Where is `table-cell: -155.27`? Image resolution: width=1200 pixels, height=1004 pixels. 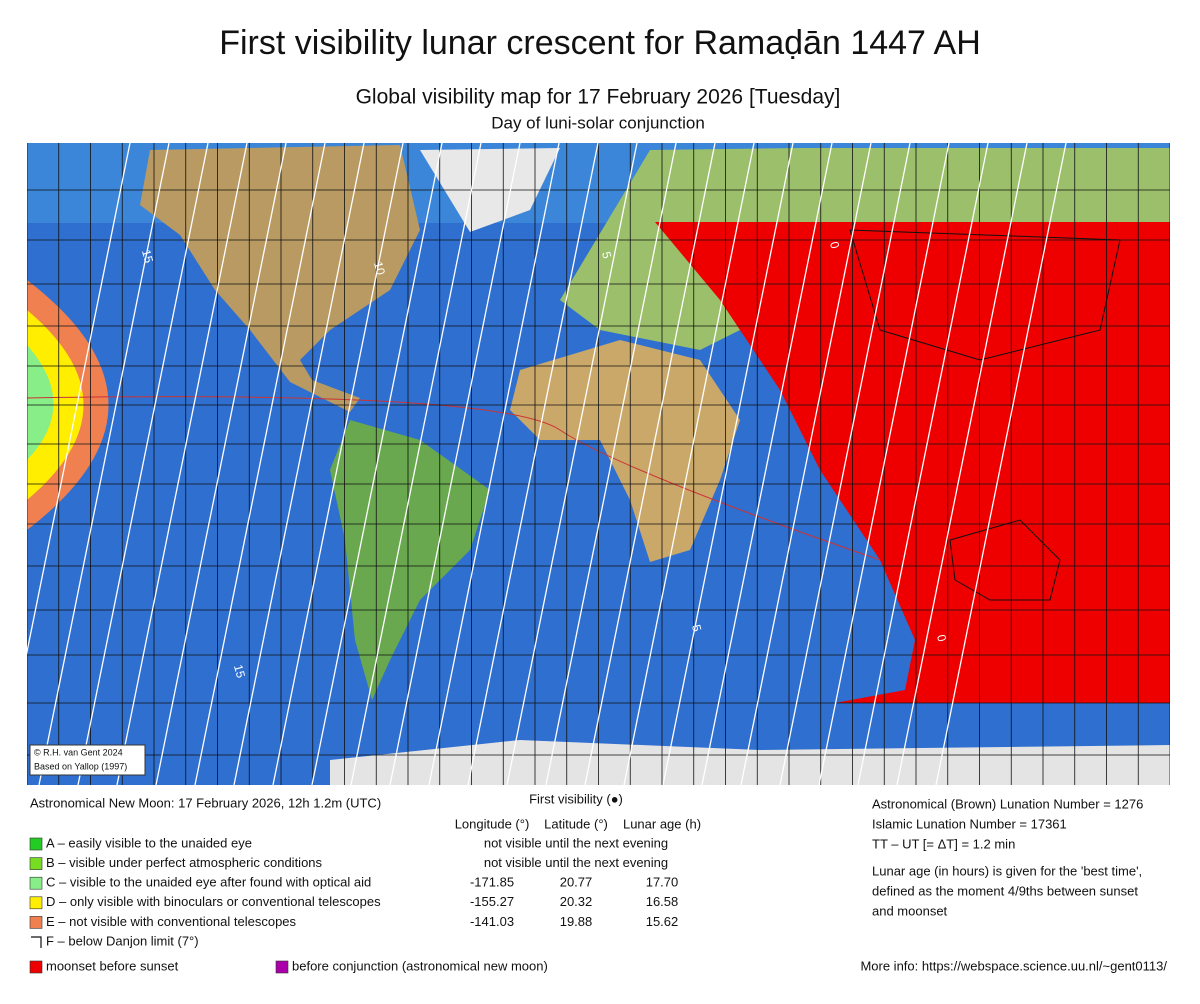
table-cell: -155.27 is located at coordinates (492, 901).